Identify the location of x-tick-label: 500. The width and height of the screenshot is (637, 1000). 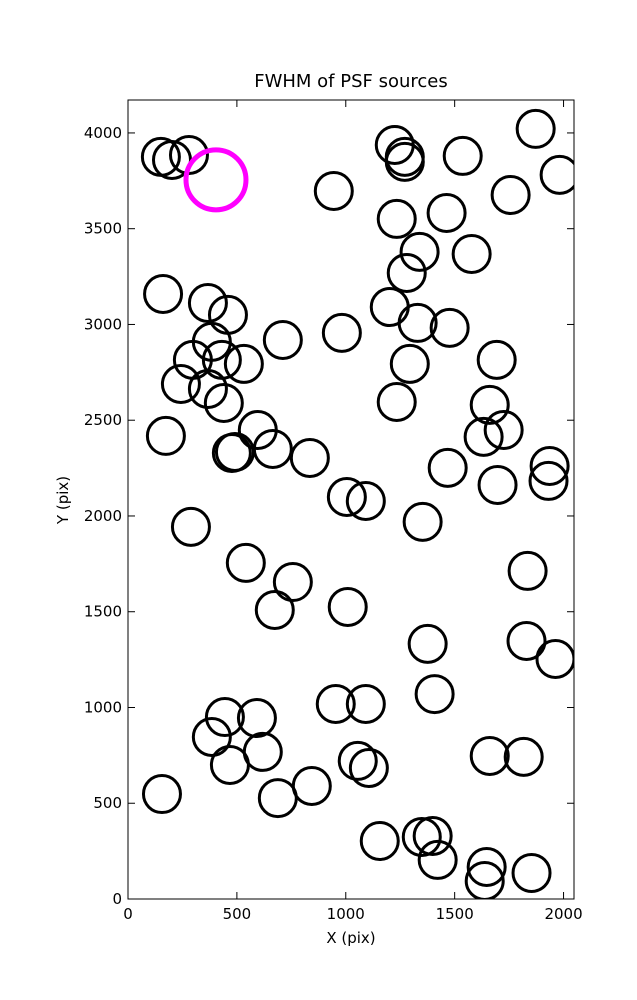
(237, 914).